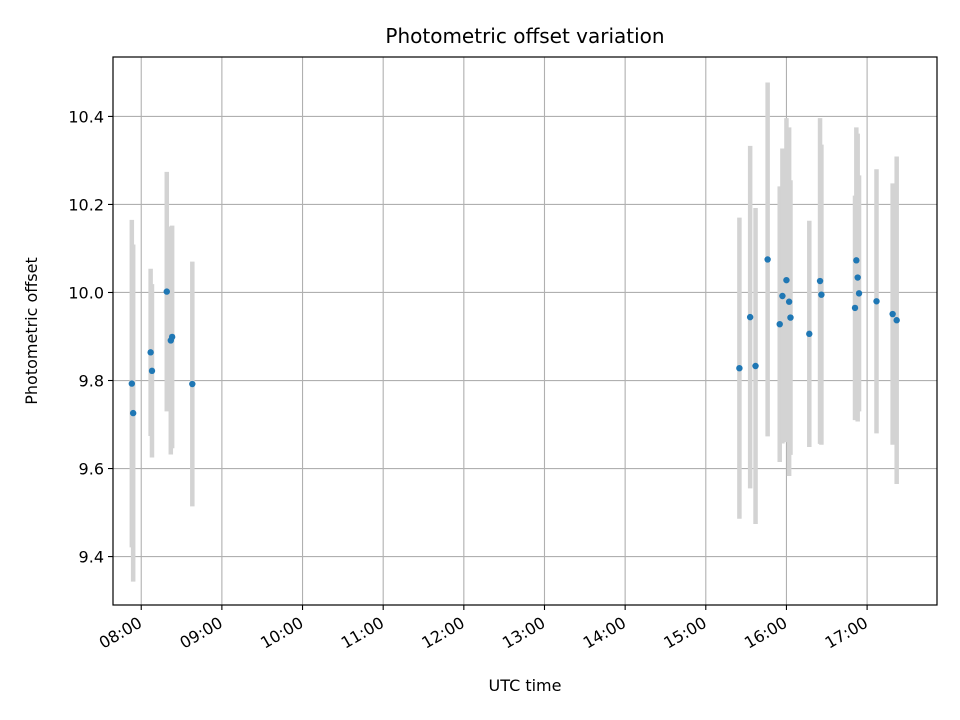 The width and height of the screenshot is (960, 720). Describe the element at coordinates (86, 116) in the screenshot. I see `y-tick-label: 10.4` at that location.